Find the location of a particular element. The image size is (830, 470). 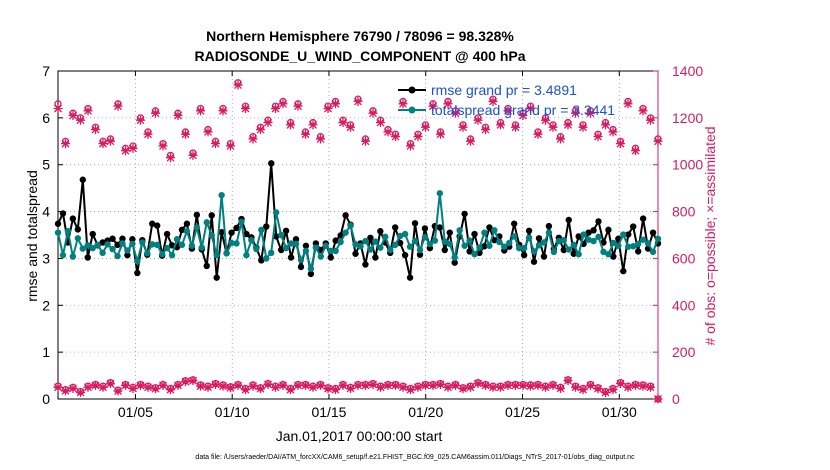

y-axis-label-left: rmse and totalspread is located at coordinates (32, 236).